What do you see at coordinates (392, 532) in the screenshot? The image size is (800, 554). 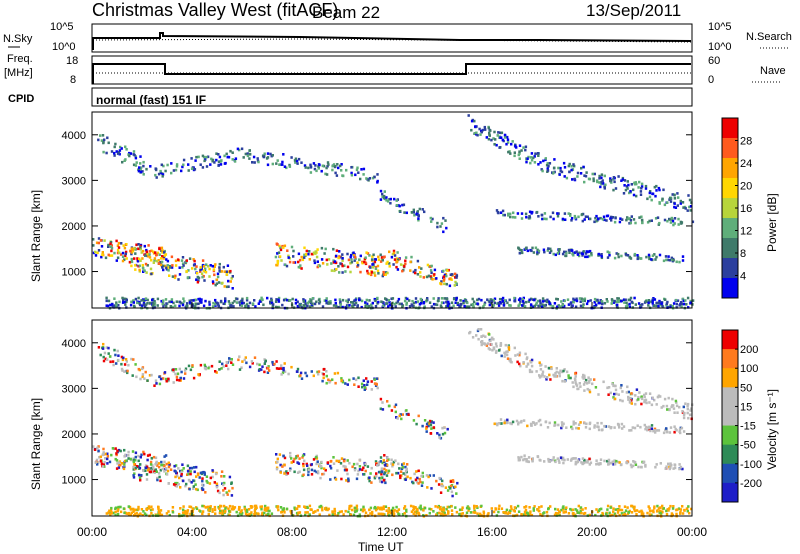 I see `xtick-label: 12:00` at bounding box center [392, 532].